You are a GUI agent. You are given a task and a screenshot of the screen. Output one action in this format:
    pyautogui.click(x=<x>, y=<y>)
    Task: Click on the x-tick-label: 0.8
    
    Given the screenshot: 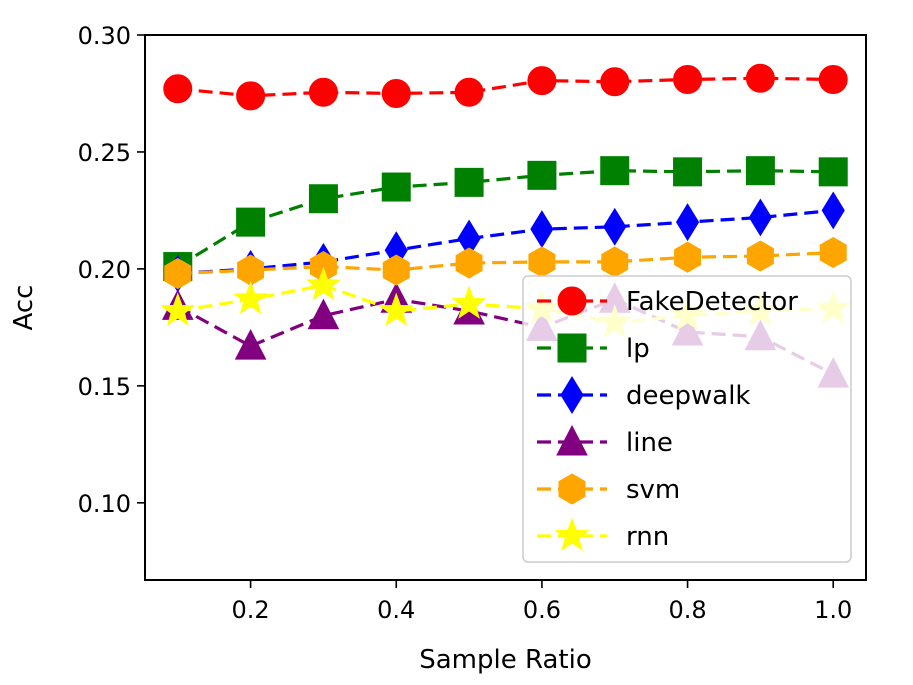 What is the action you would take?
    pyautogui.click(x=687, y=610)
    